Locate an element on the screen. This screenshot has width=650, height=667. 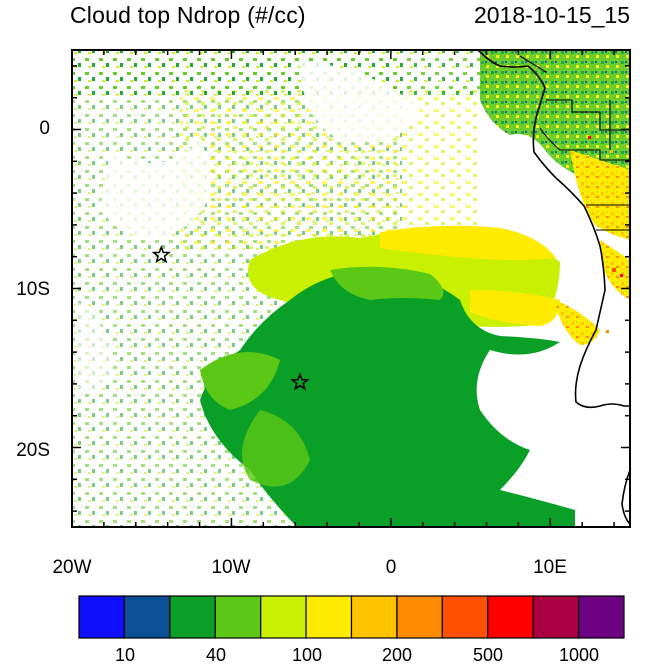
country-borders is located at coordinates (574, 143).